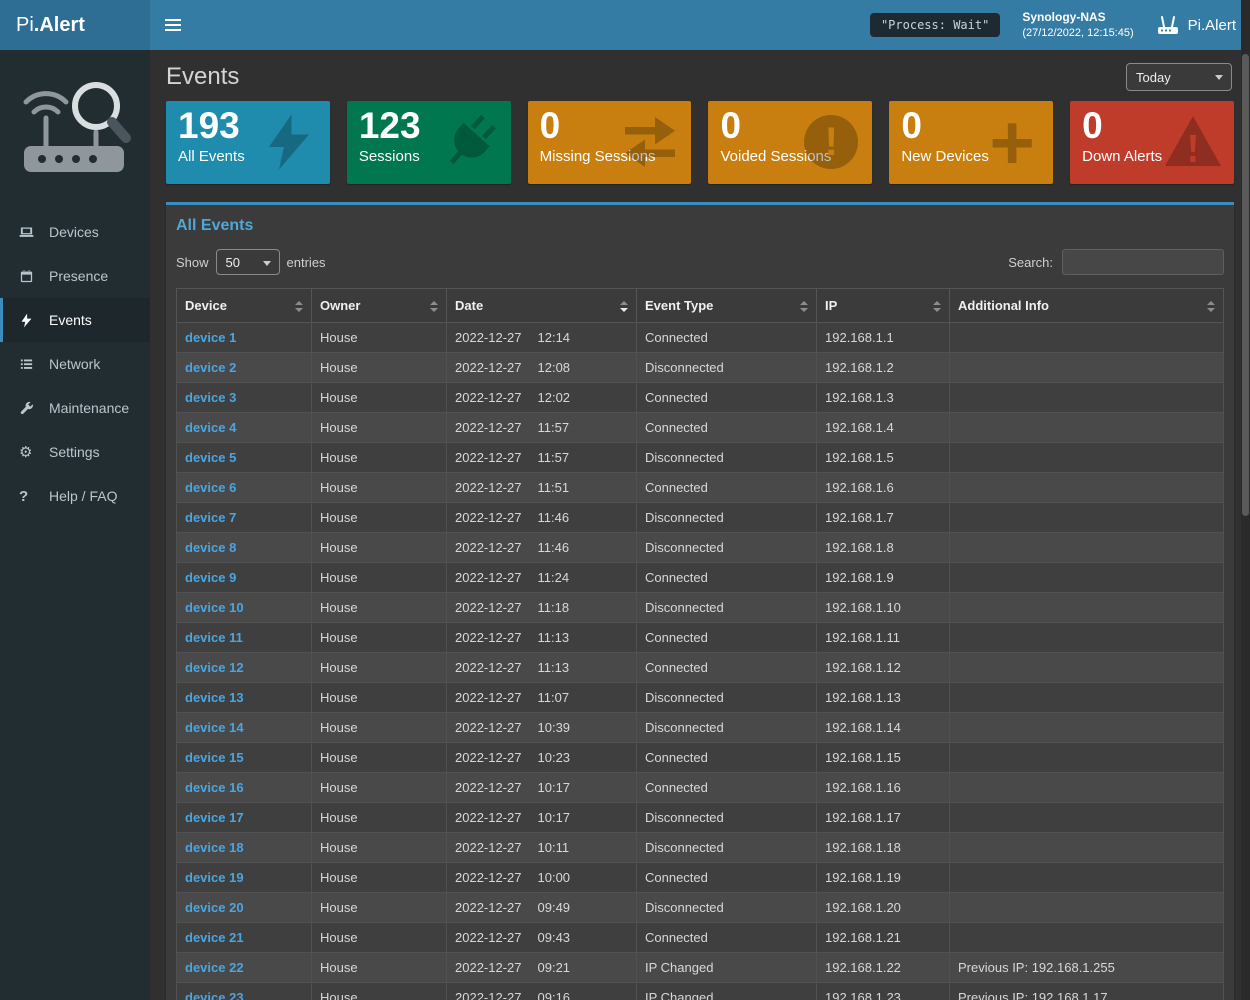 The height and width of the screenshot is (1000, 1250). I want to click on device-link: device 2, so click(211, 367).